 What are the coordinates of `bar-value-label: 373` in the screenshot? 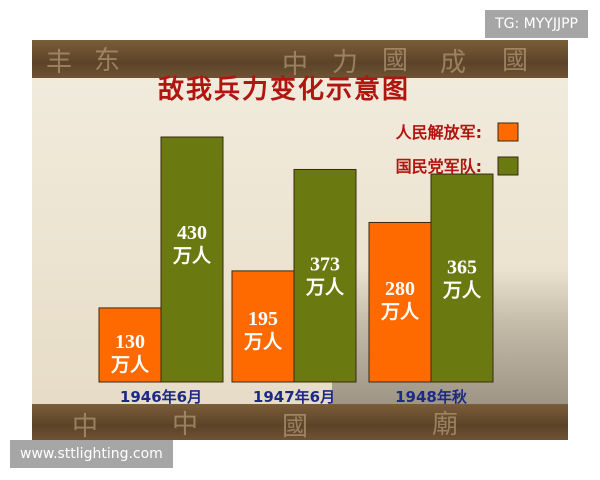 It's located at (325, 265).